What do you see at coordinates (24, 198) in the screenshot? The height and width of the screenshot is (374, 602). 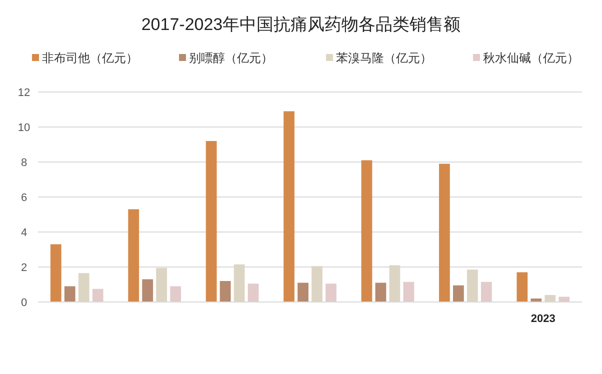 I see `y-tick-label: 6` at bounding box center [24, 198].